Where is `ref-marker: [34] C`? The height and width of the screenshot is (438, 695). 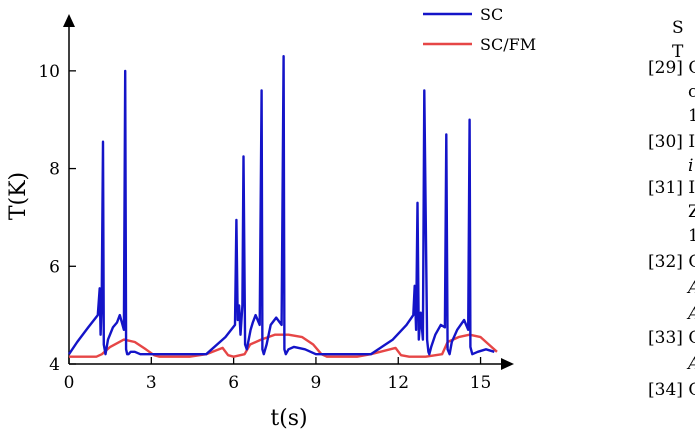 ref-marker: [34] C is located at coordinates (671, 390).